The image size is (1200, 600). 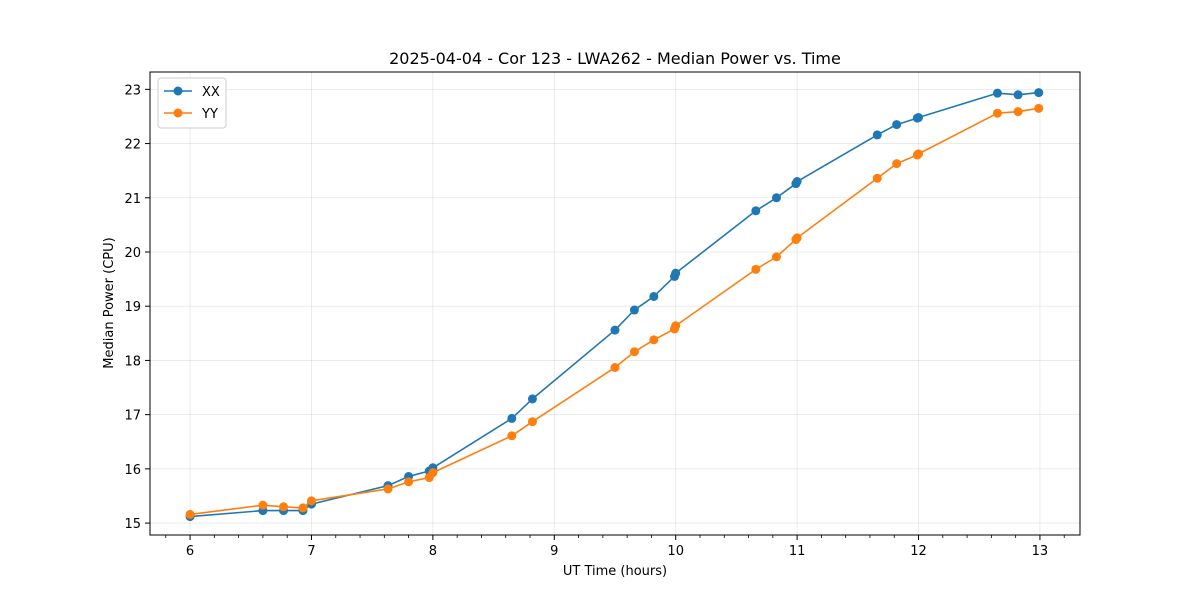 I want to click on x-tick-label: 7, so click(x=311, y=551).